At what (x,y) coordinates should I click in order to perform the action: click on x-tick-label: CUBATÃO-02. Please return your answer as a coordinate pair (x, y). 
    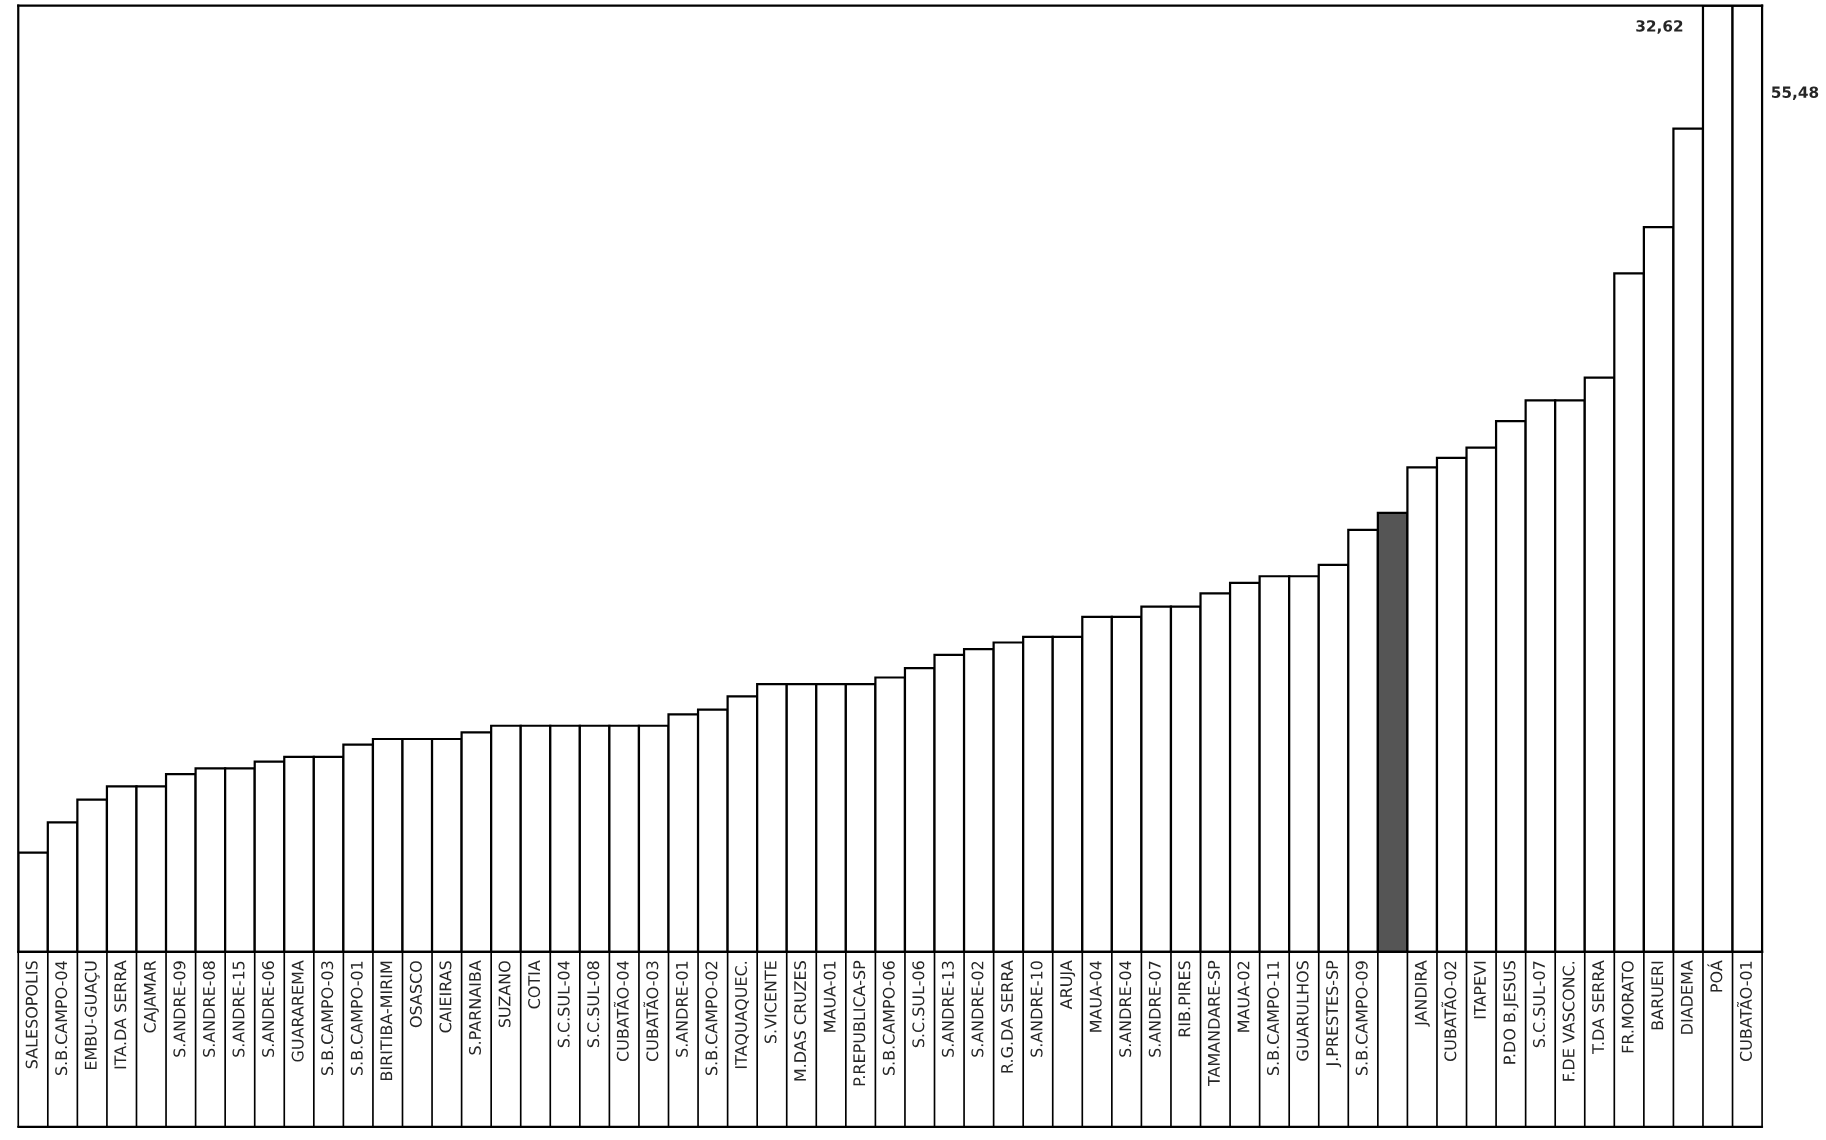
    Looking at the image, I should click on (1449, 1011).